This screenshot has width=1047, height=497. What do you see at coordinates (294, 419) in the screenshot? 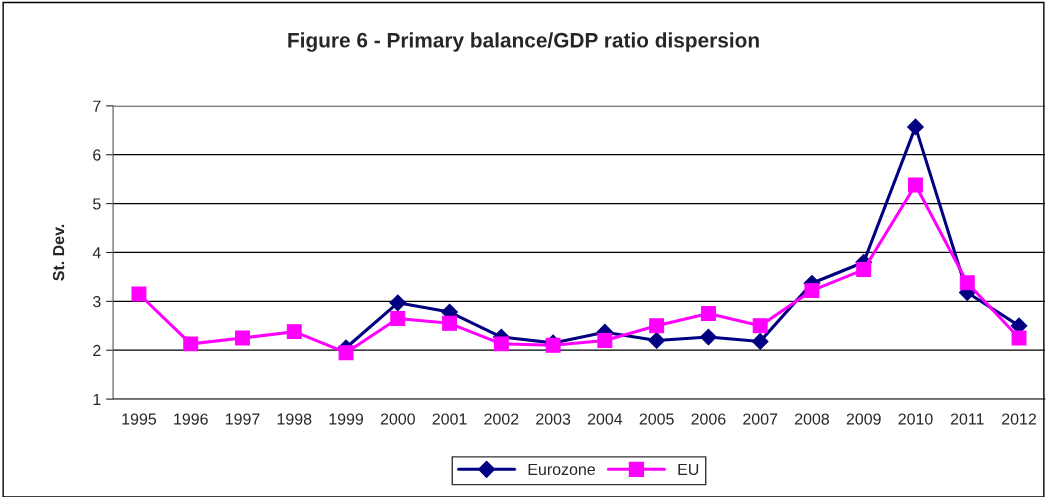
I see `x-tick-label: 1998` at bounding box center [294, 419].